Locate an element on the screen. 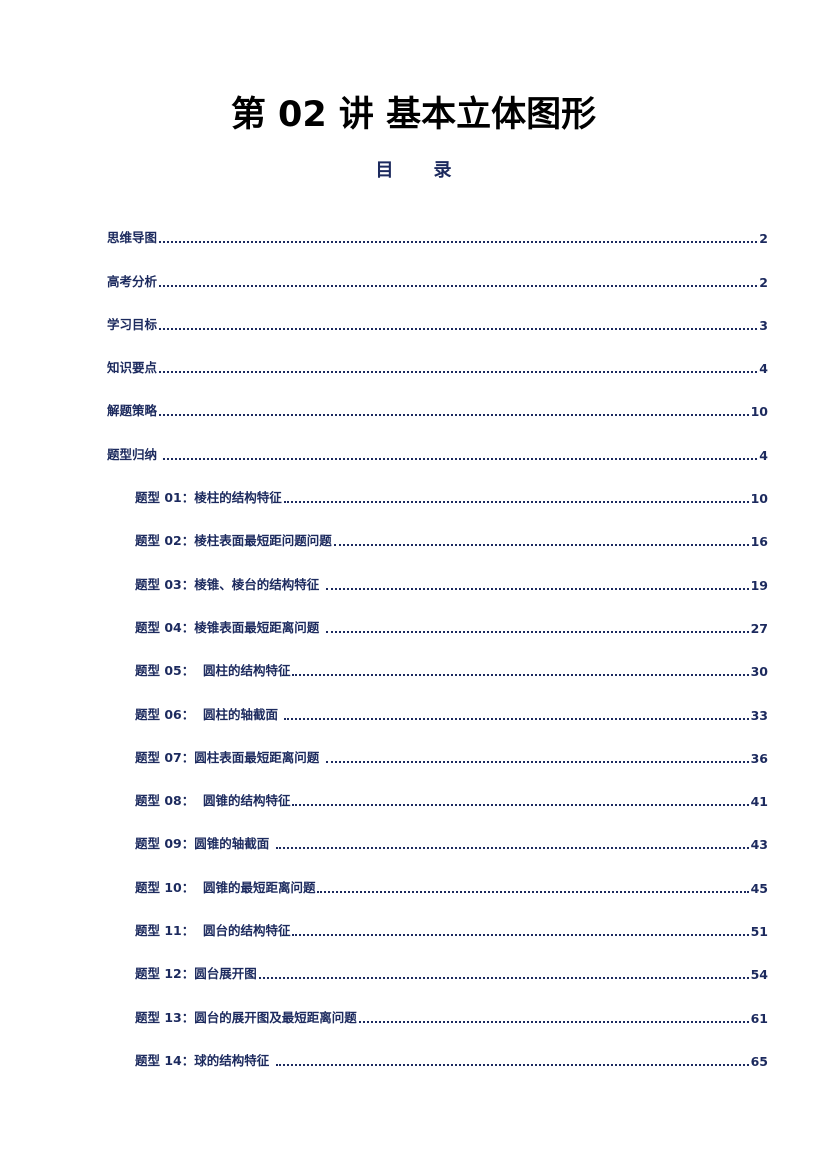 This screenshot has height=1169, width=827. toc-entry-label: 题型 04：棱锥表面最短距离问题 is located at coordinates (229, 627).